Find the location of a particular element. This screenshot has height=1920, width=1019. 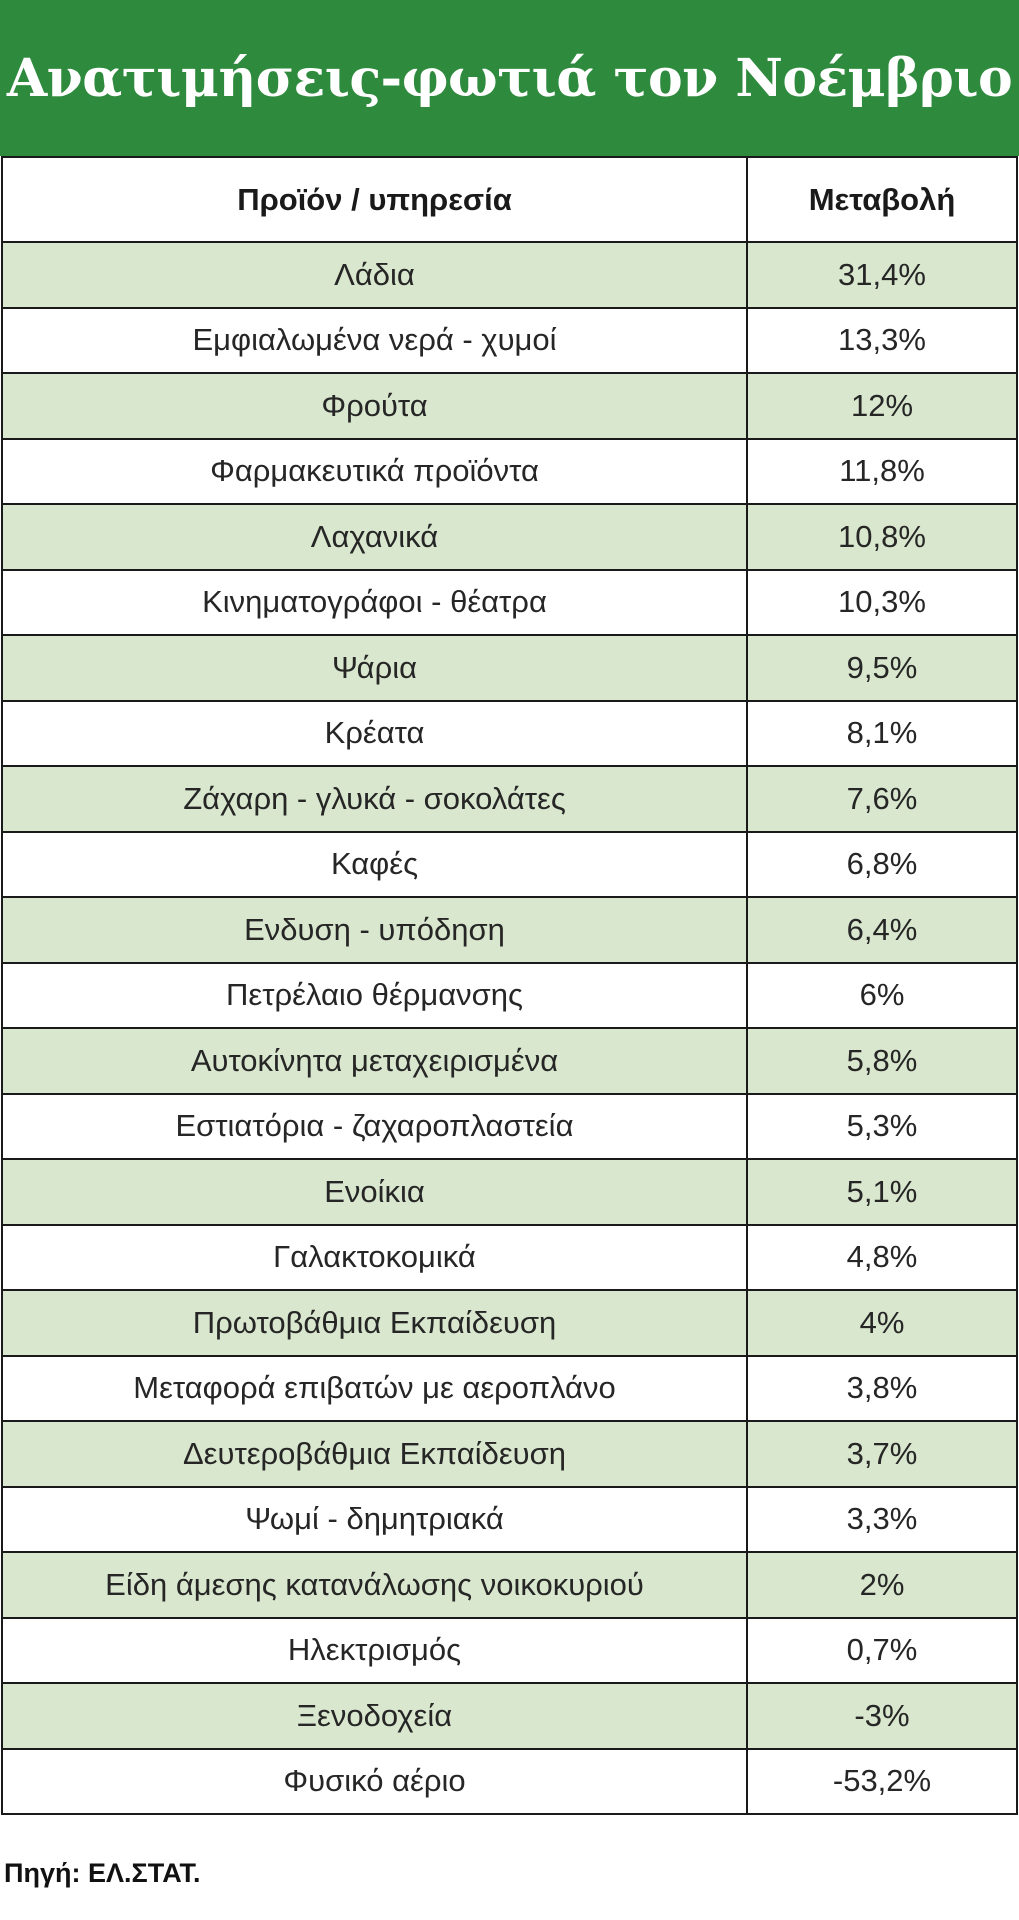

table-row: Εστιατόρια - ζαχαροπλαστεία 5,3% is located at coordinates (509, 1126).